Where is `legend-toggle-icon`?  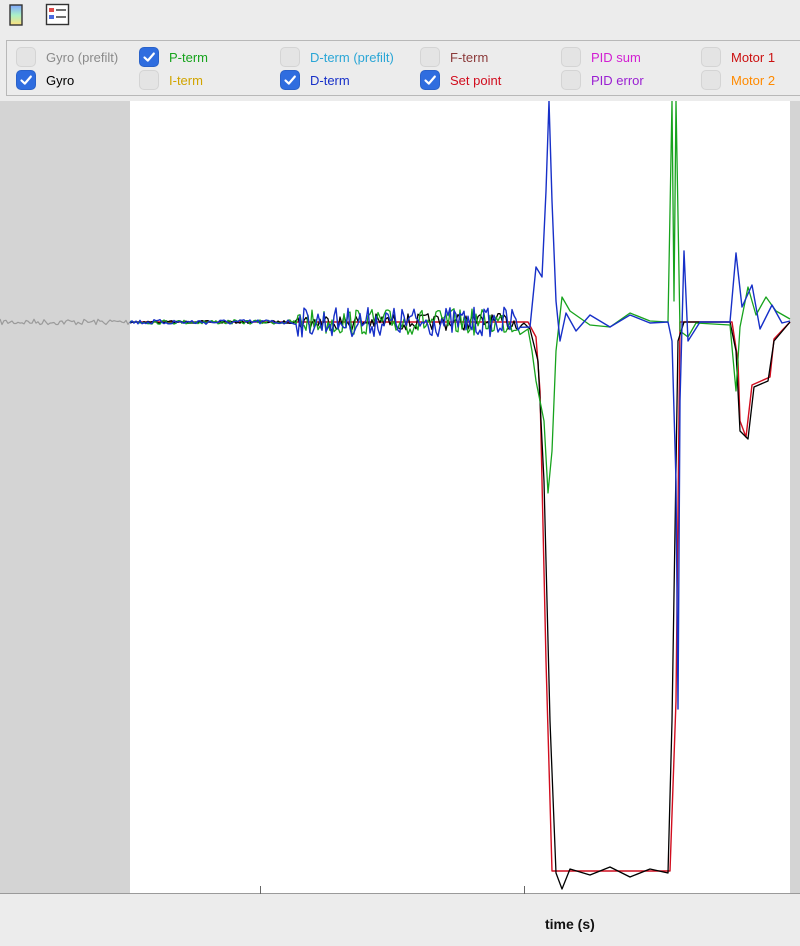
legend-toggle-icon is located at coordinates (57, 14).